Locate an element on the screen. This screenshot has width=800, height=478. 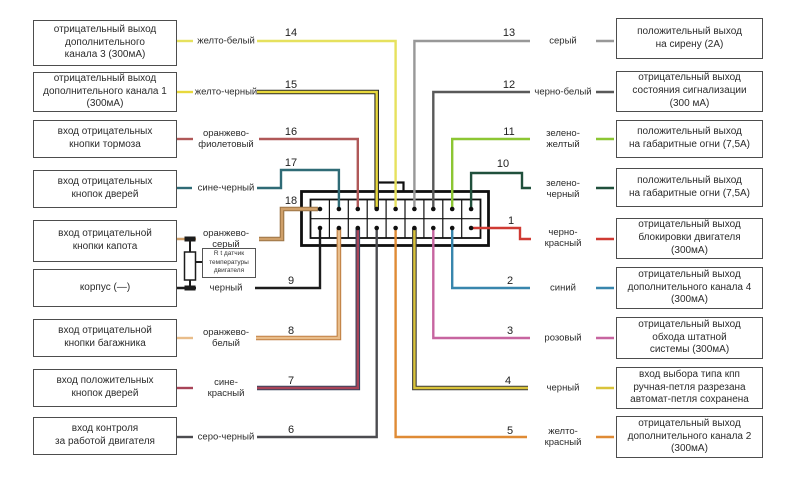
wire-pin13 is located at coordinates (513, 124).